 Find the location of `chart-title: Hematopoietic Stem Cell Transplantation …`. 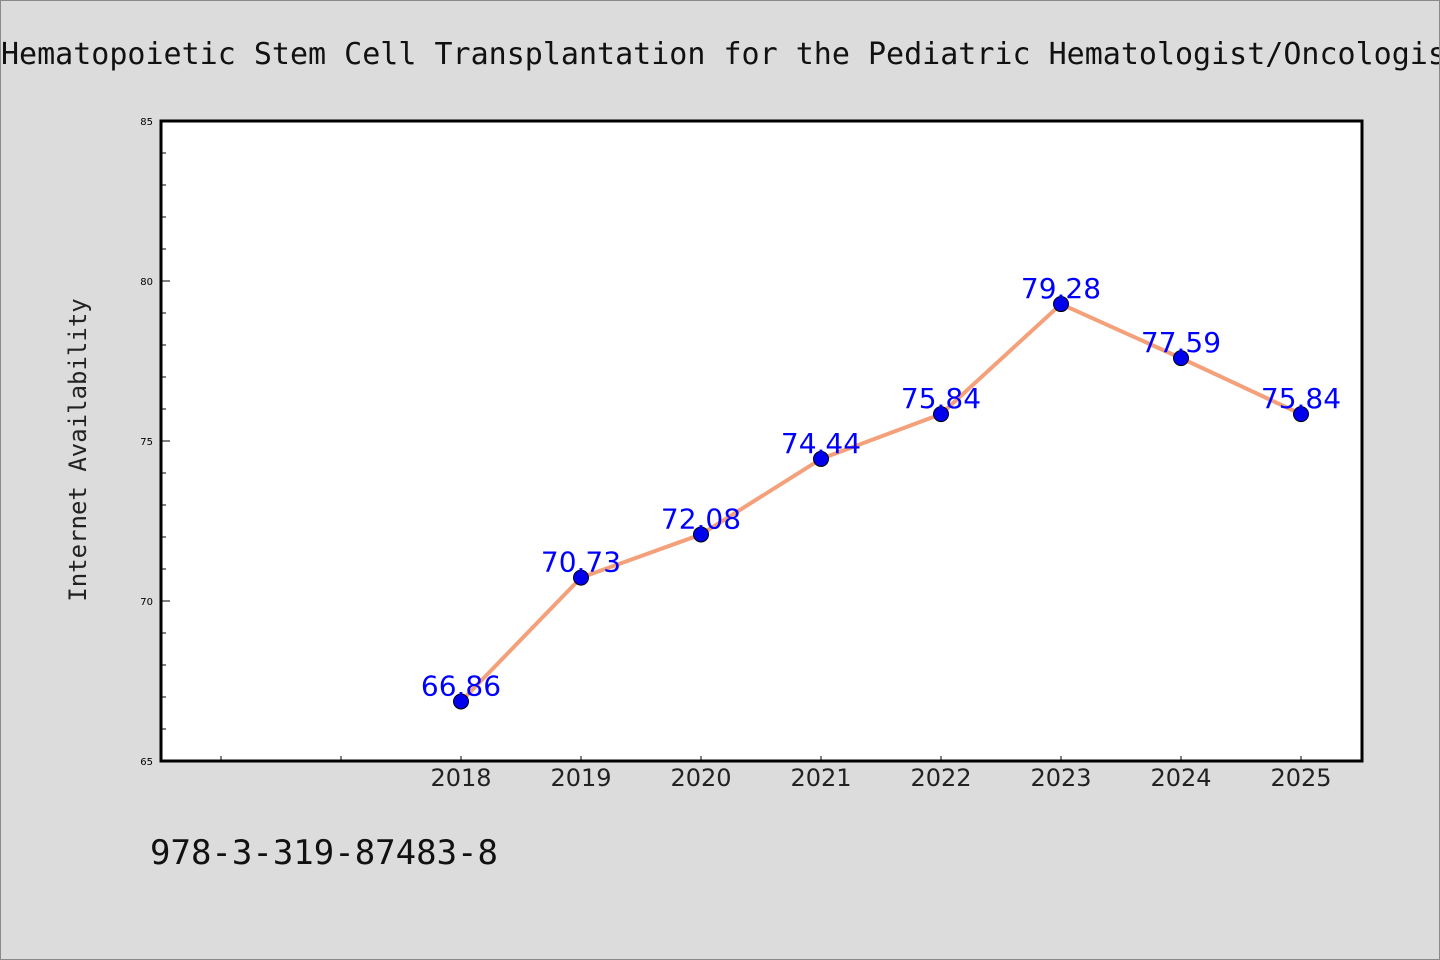

chart-title: Hematopoietic Stem Cell Transplantation … is located at coordinates (720, 54).